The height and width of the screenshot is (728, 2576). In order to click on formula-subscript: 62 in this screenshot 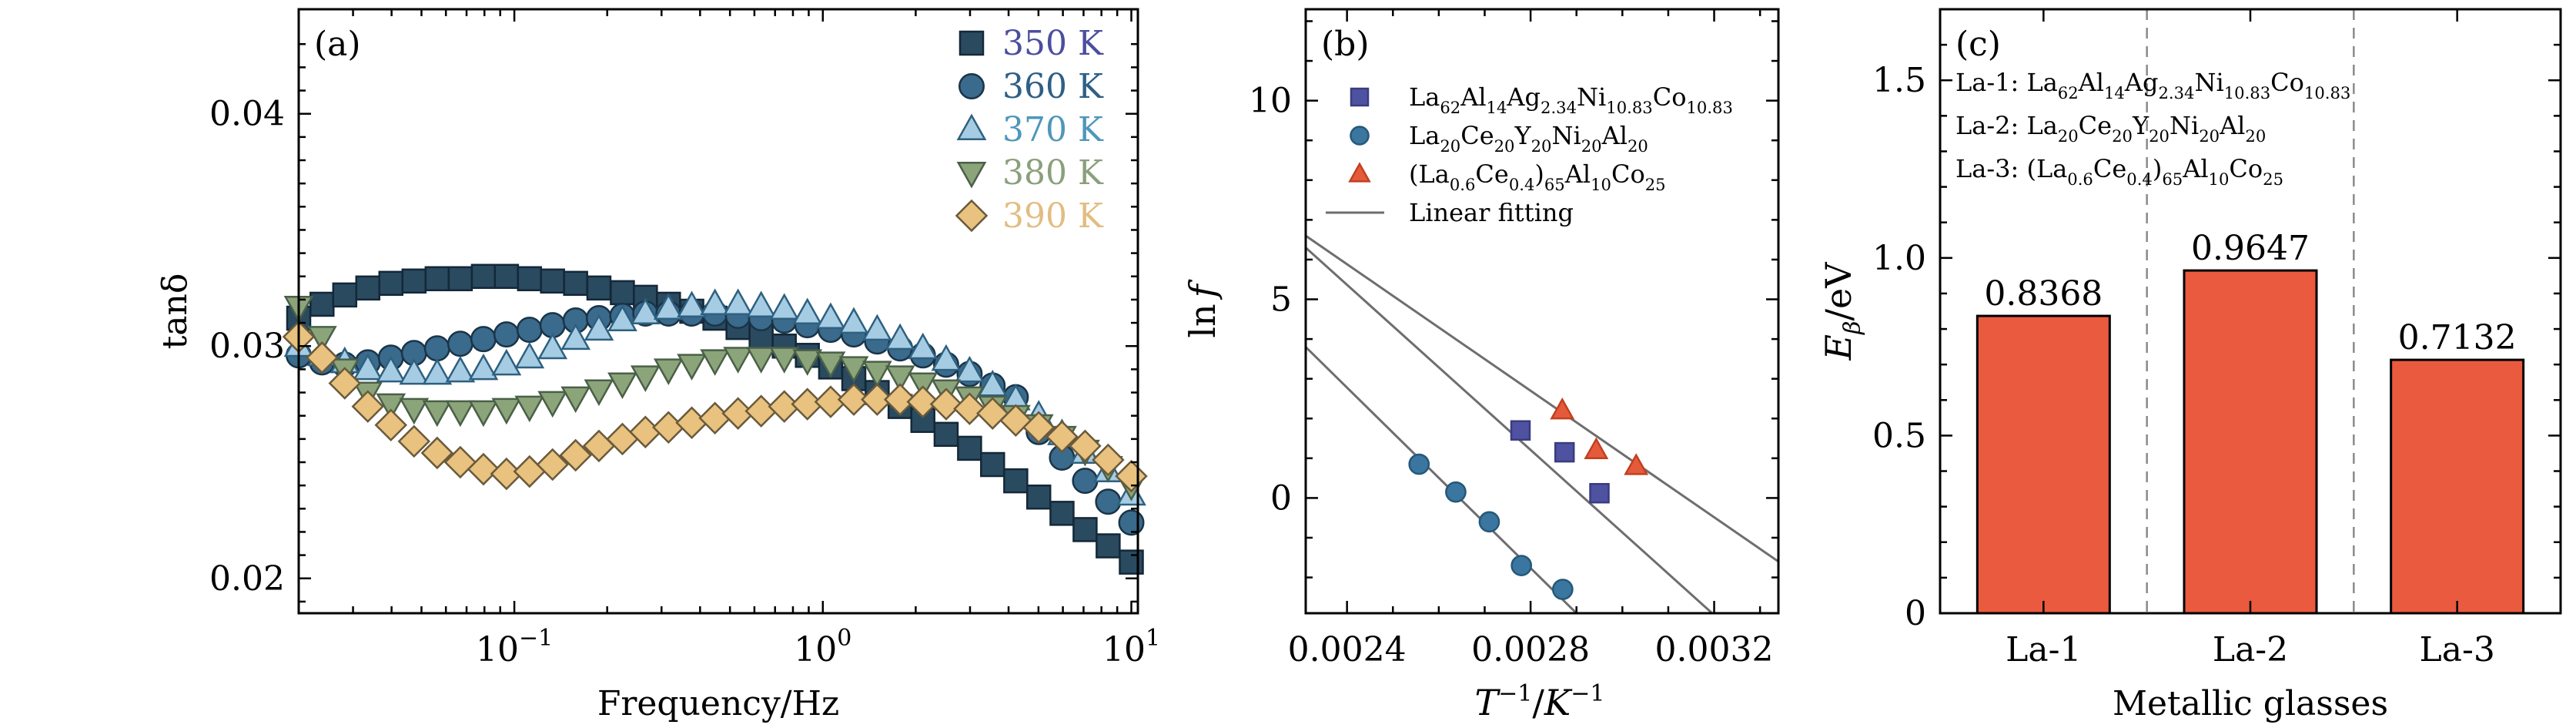, I will do `click(1450, 107)`.